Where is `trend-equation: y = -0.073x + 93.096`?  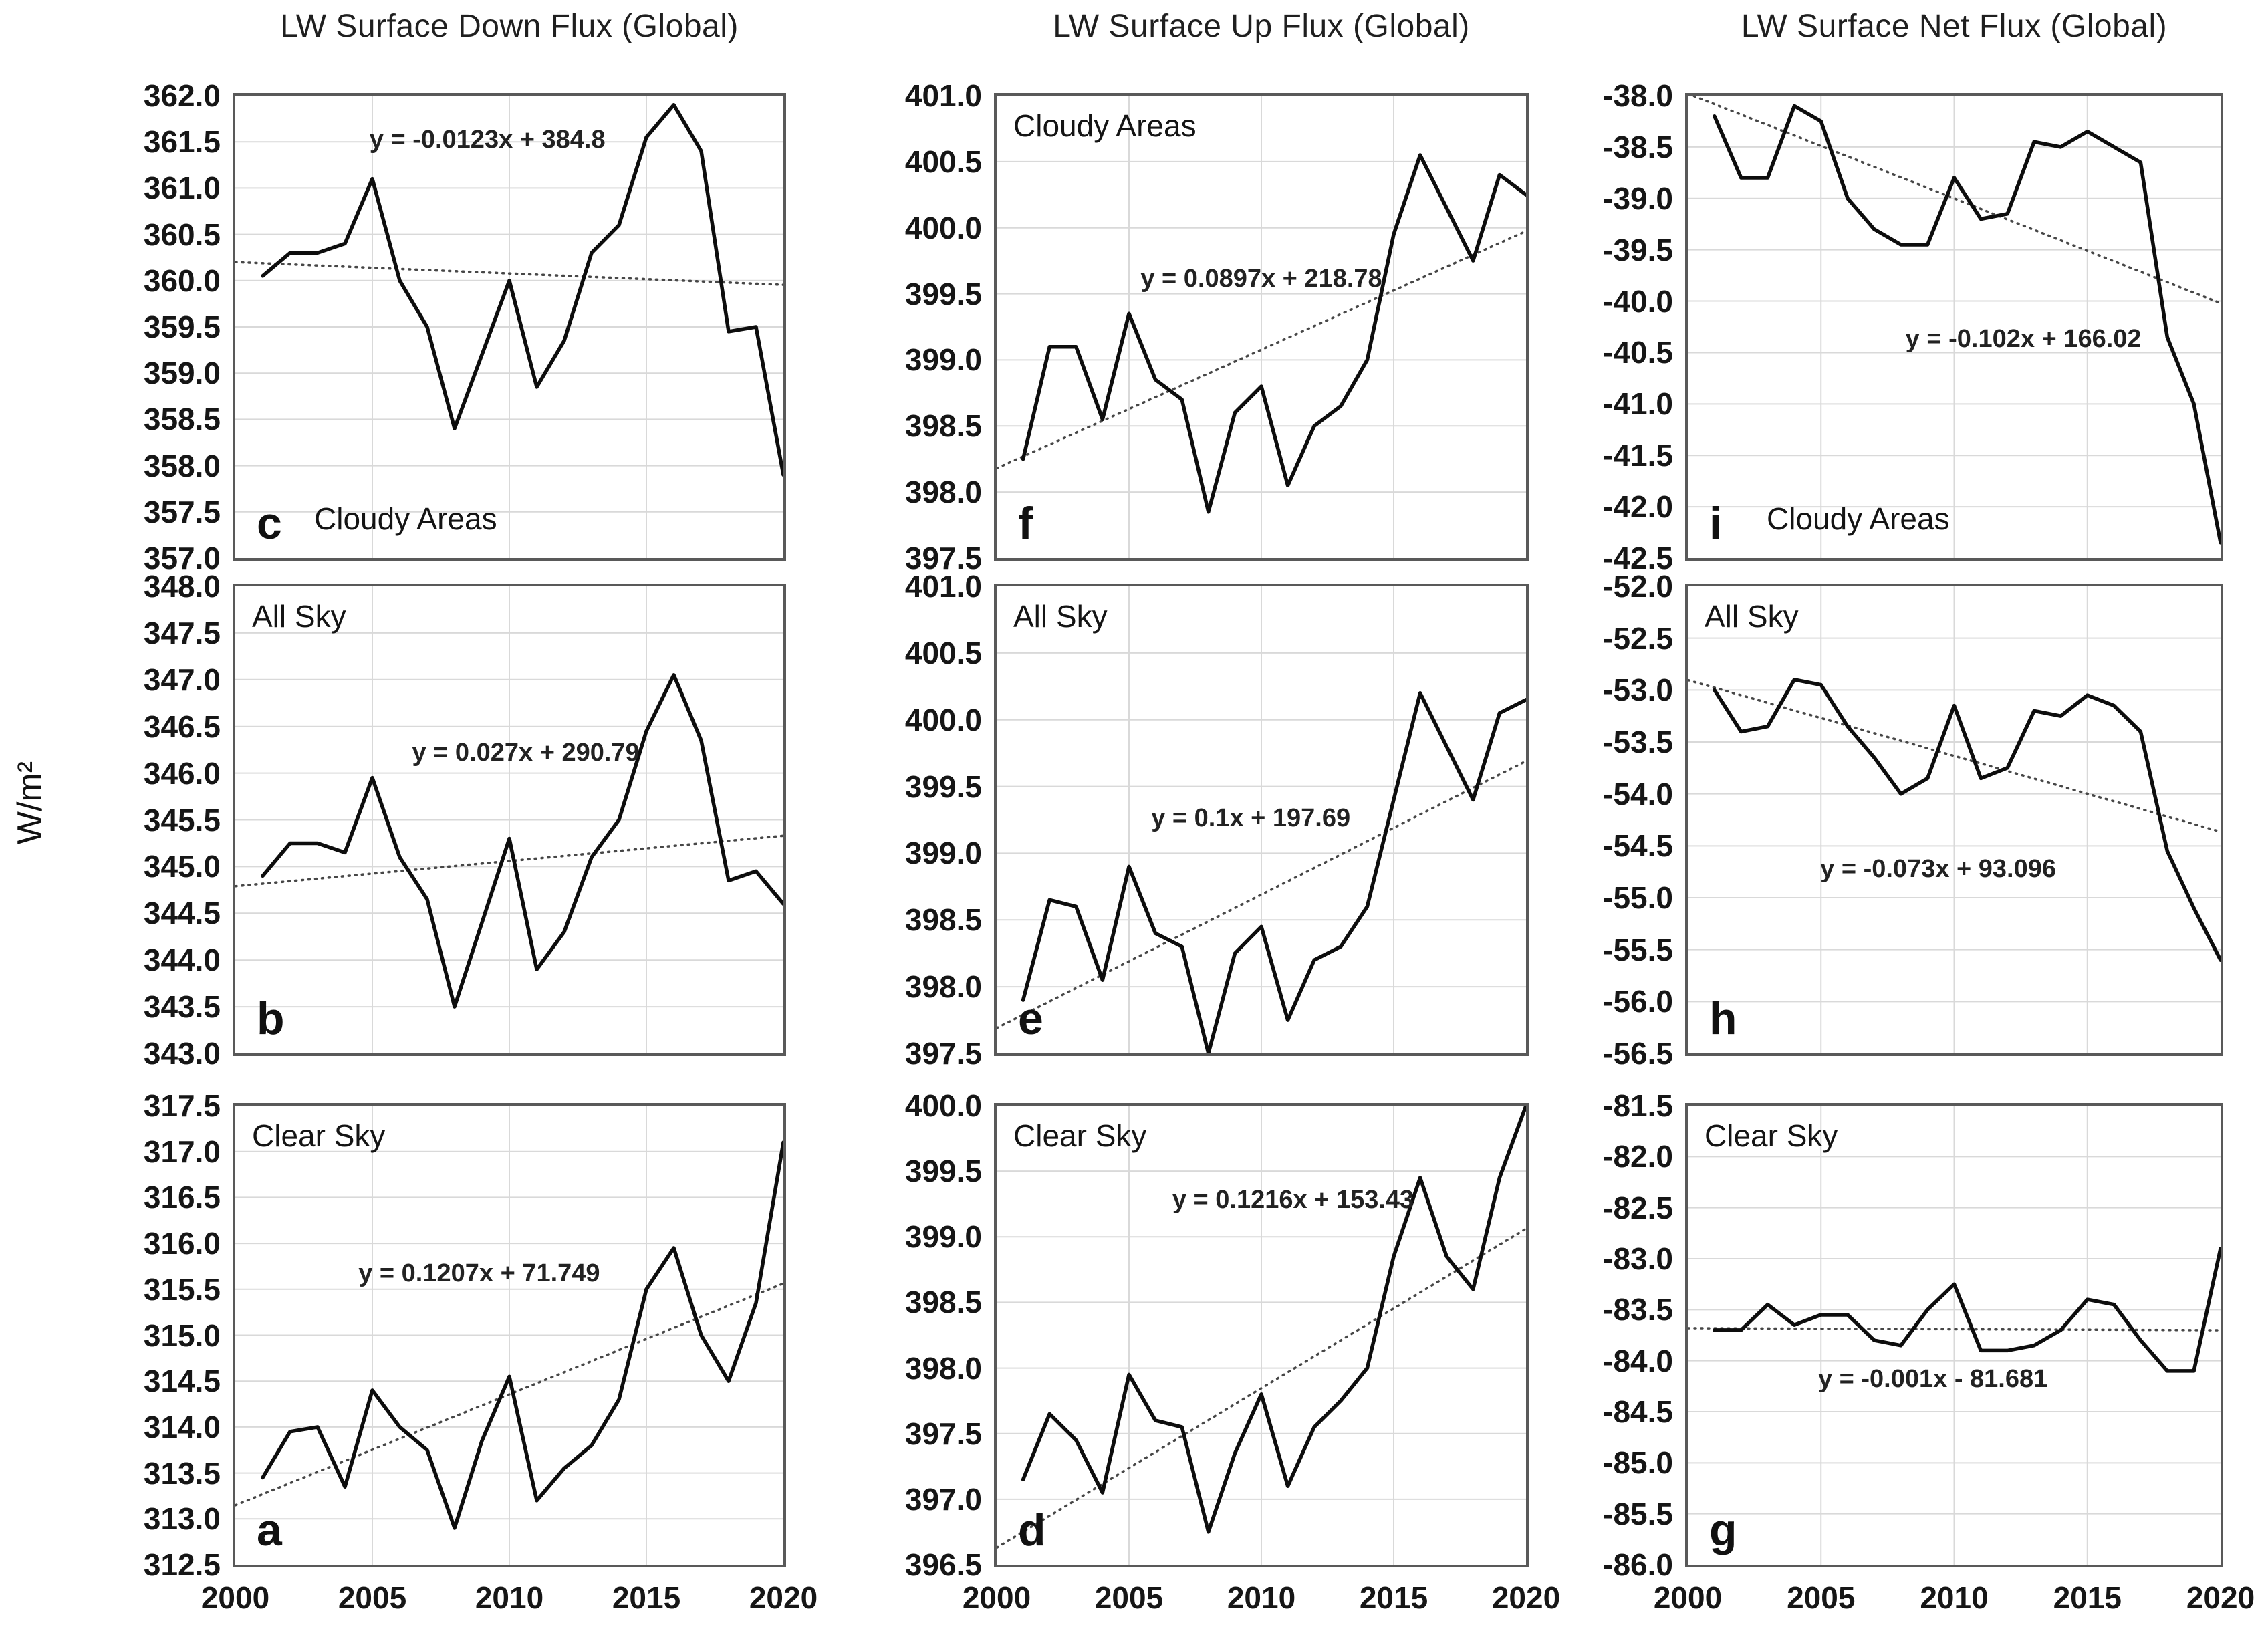
trend-equation: y = -0.073x + 93.096 is located at coordinates (1938, 869).